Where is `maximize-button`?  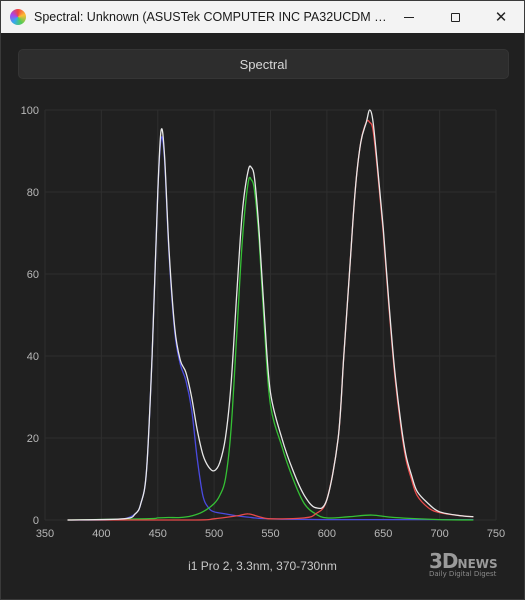
maximize-button is located at coordinates (455, 17).